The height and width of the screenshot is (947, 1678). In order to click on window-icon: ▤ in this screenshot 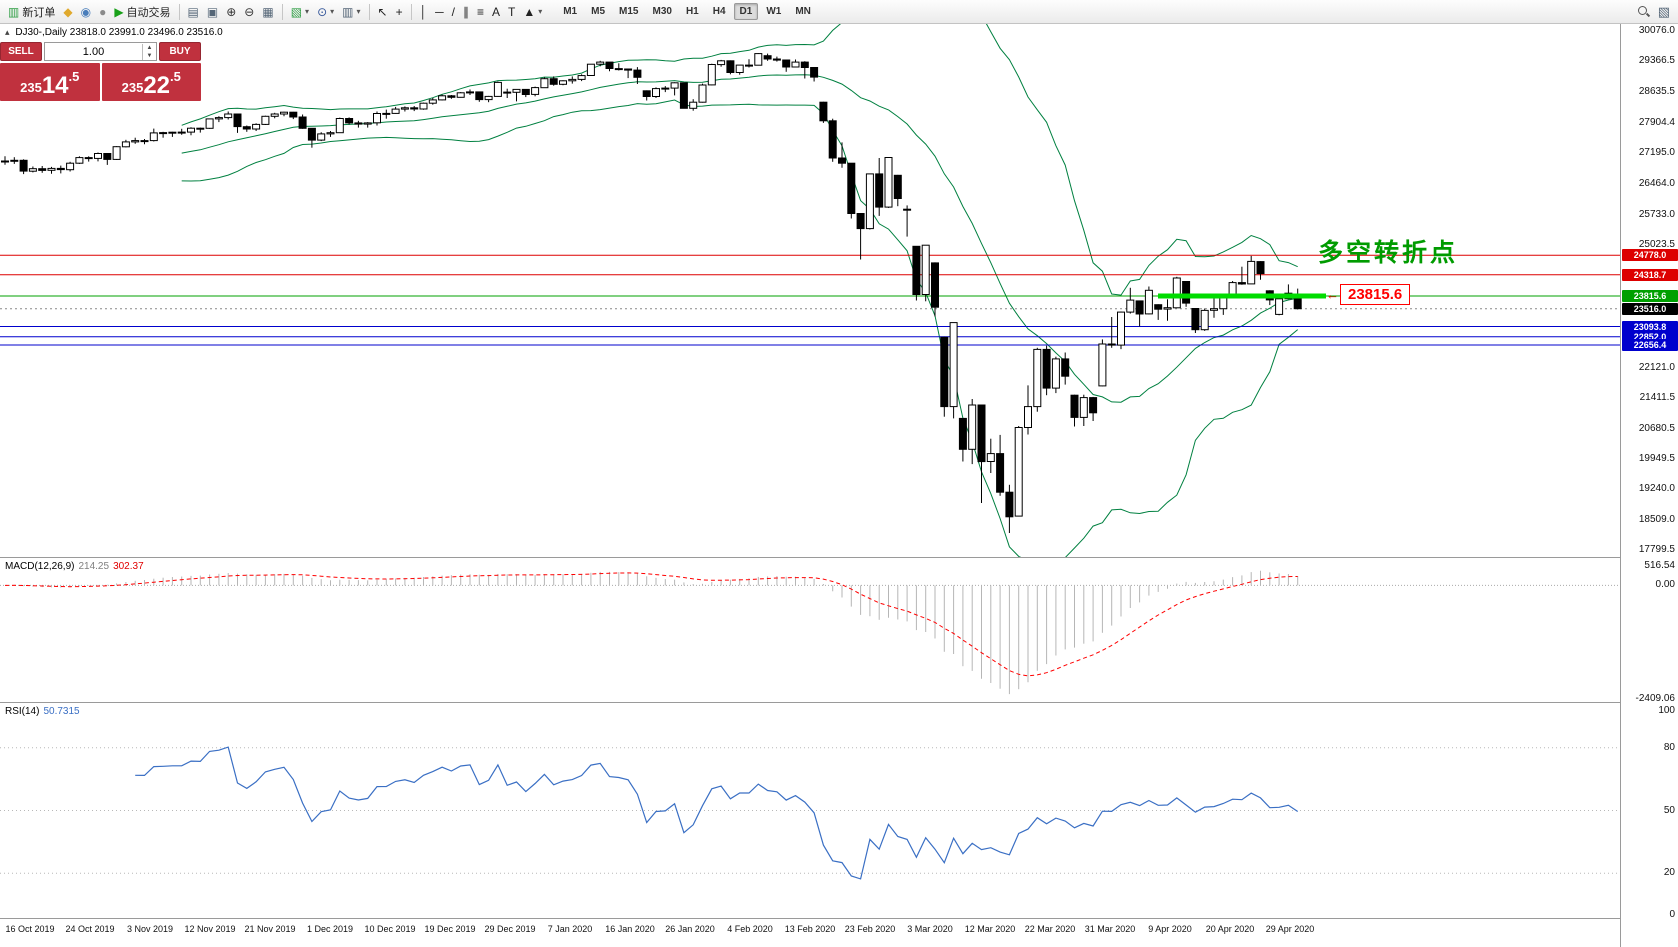, I will do `click(193, 11)`.